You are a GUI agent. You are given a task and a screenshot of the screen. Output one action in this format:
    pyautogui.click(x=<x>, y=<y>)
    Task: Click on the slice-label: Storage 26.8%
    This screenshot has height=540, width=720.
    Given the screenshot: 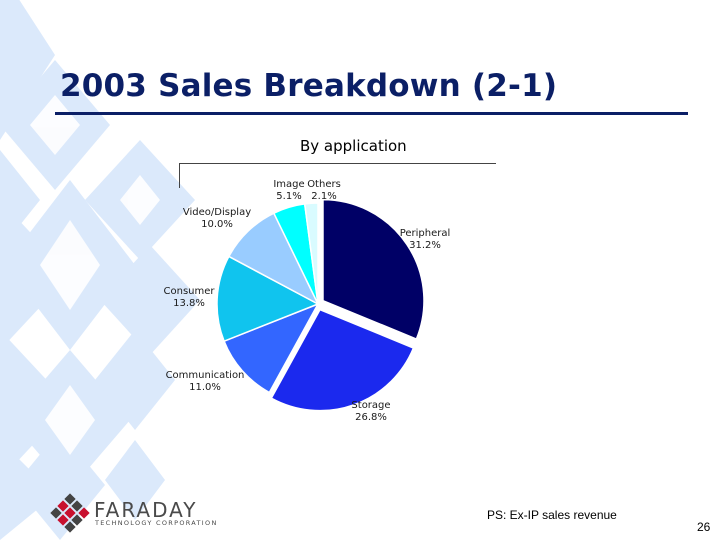 What is the action you would take?
    pyautogui.click(x=370, y=411)
    